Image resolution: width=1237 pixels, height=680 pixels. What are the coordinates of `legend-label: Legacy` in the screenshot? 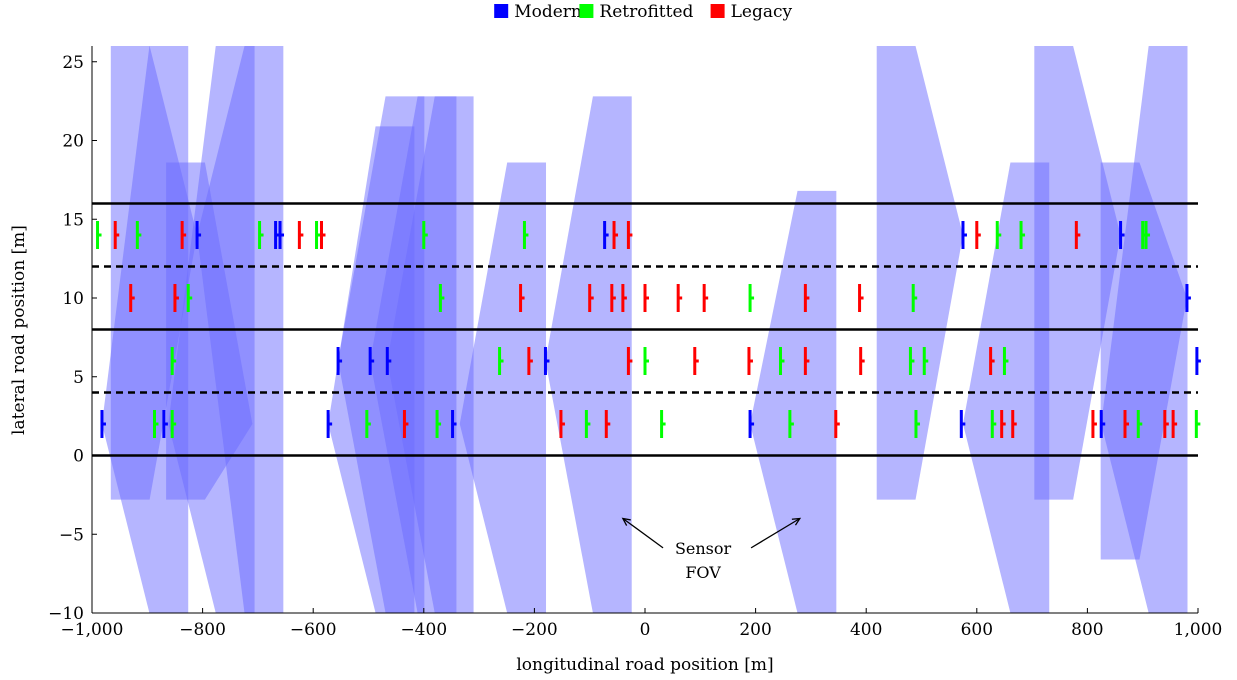 It's located at (762, 12).